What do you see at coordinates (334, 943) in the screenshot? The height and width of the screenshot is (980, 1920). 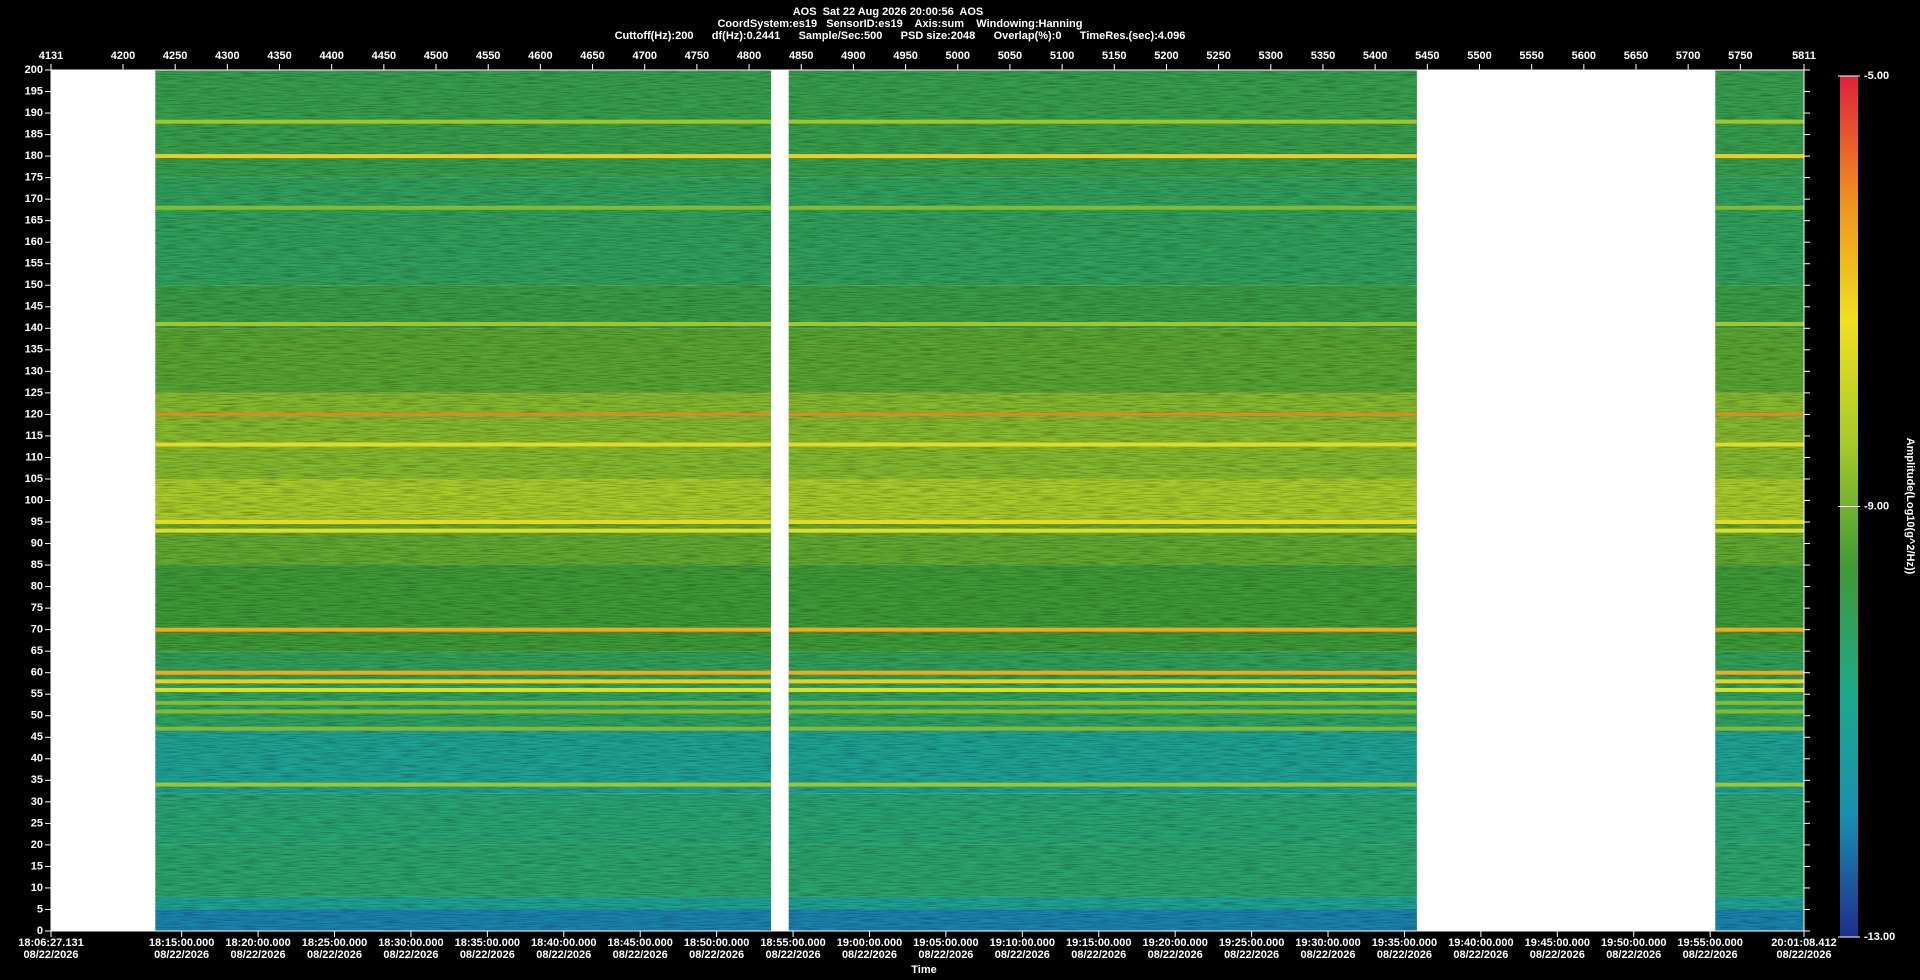 I see `time-tick-label: 18:25:00.000` at bounding box center [334, 943].